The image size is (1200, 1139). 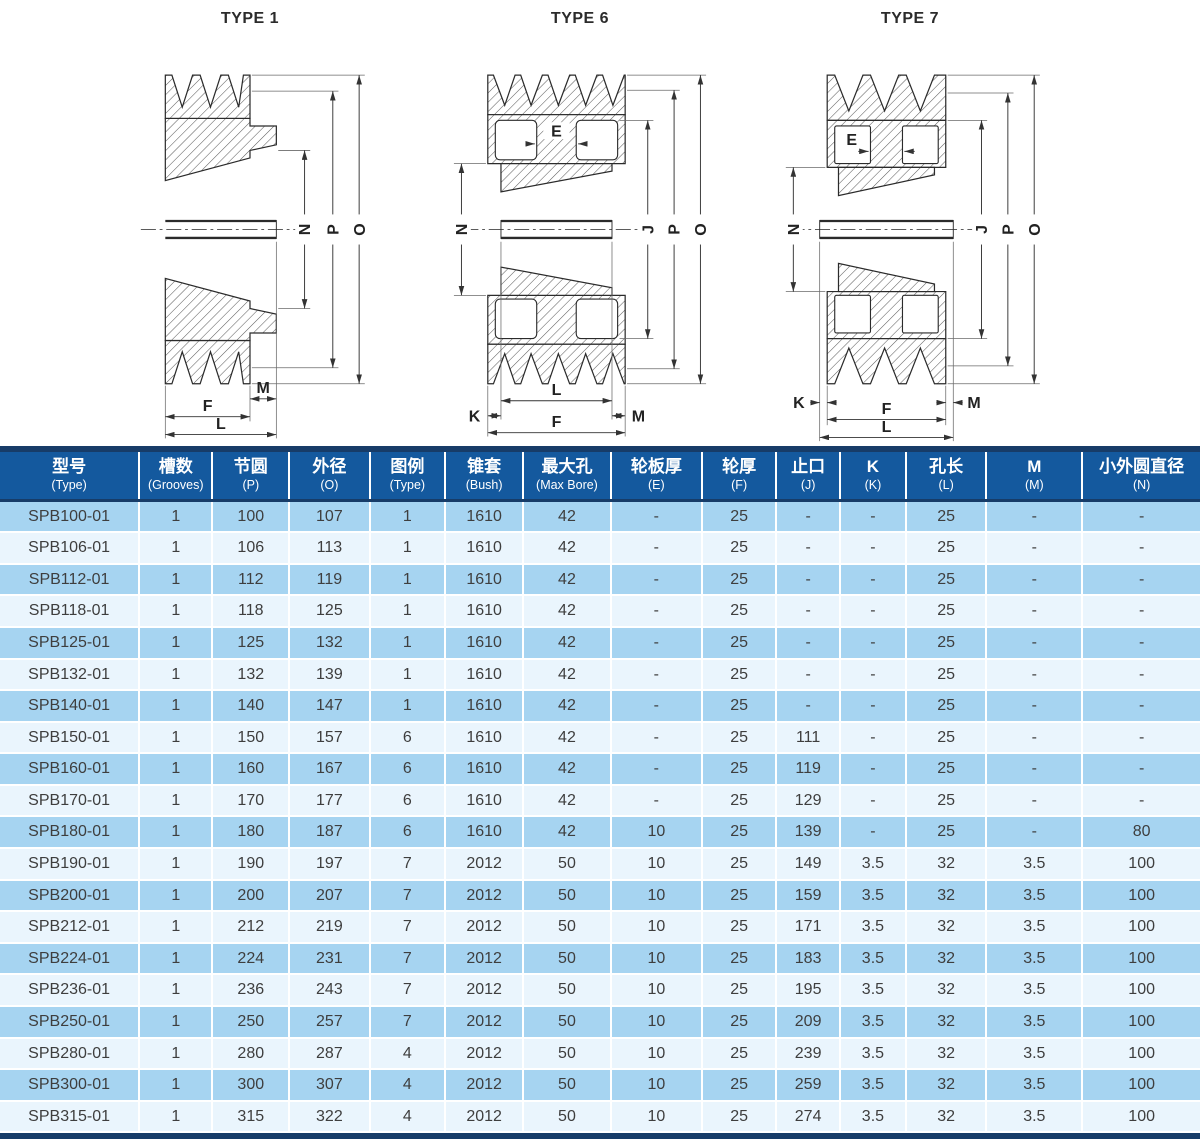 I want to click on table-cell: 231, so click(x=329, y=958).